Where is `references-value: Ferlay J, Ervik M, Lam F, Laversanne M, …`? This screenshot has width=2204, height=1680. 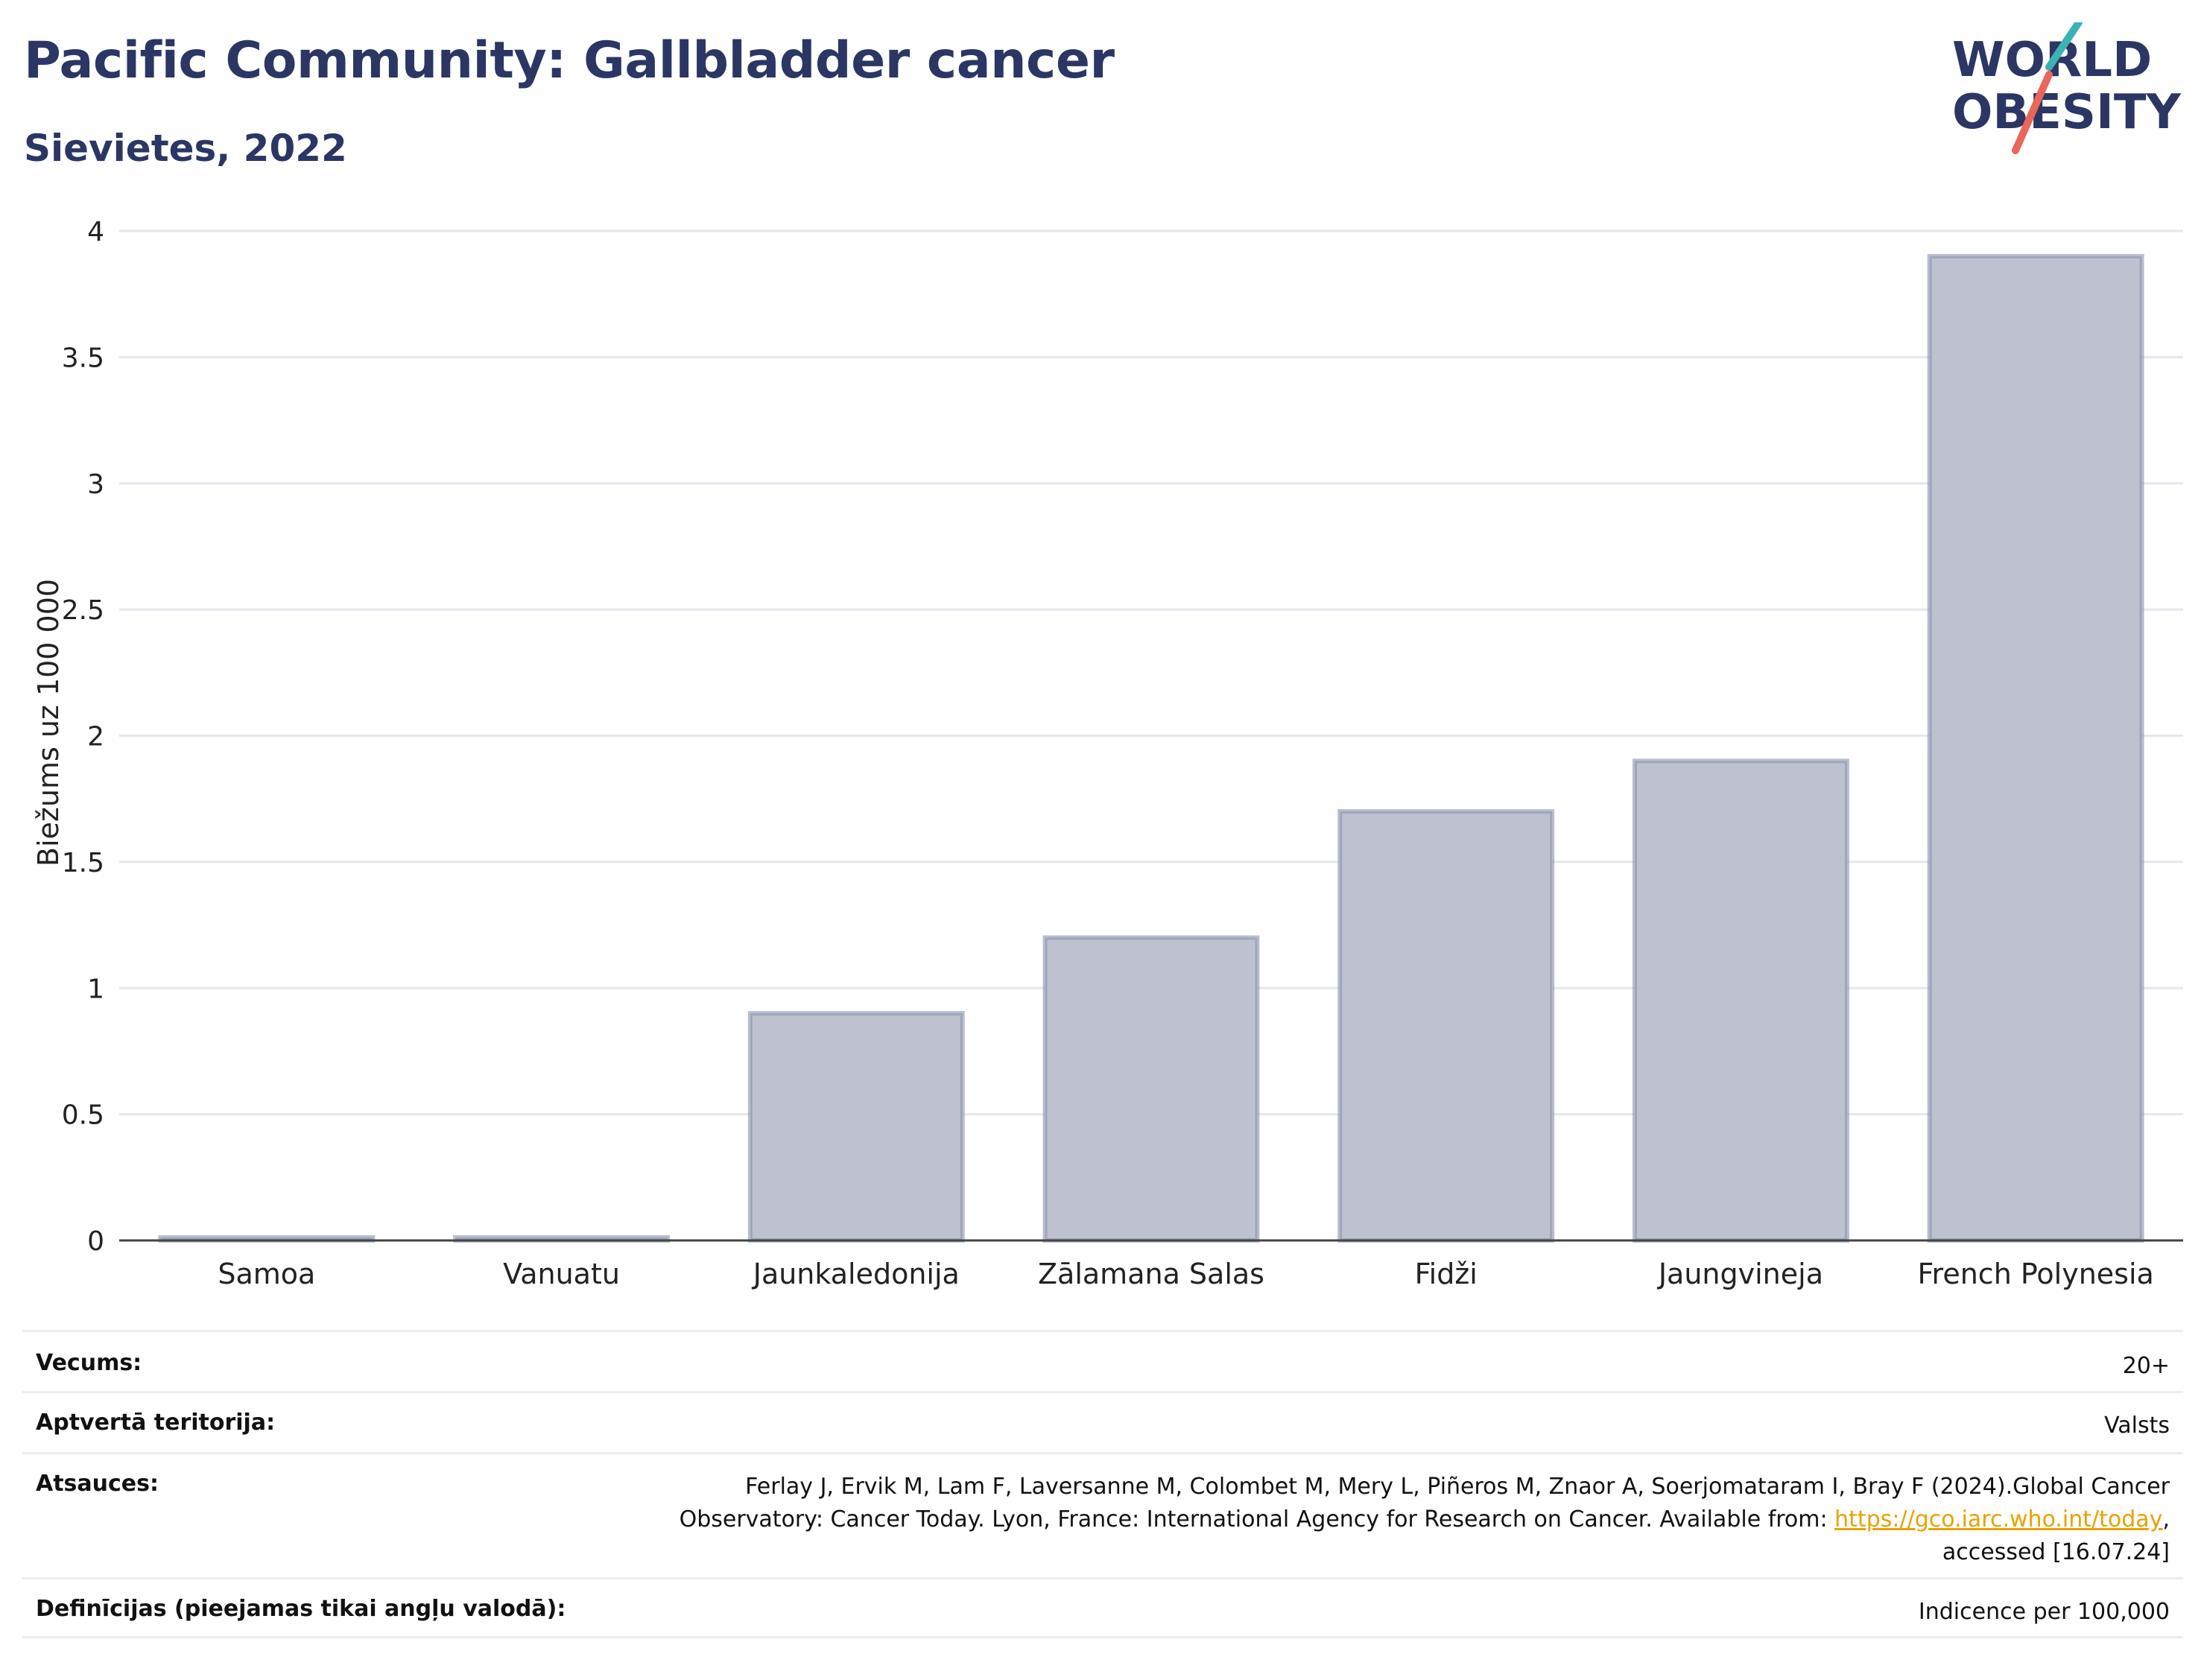 references-value: Ferlay J, Ervik M, Lam F, Laversanne M, … is located at coordinates (1402, 1520).